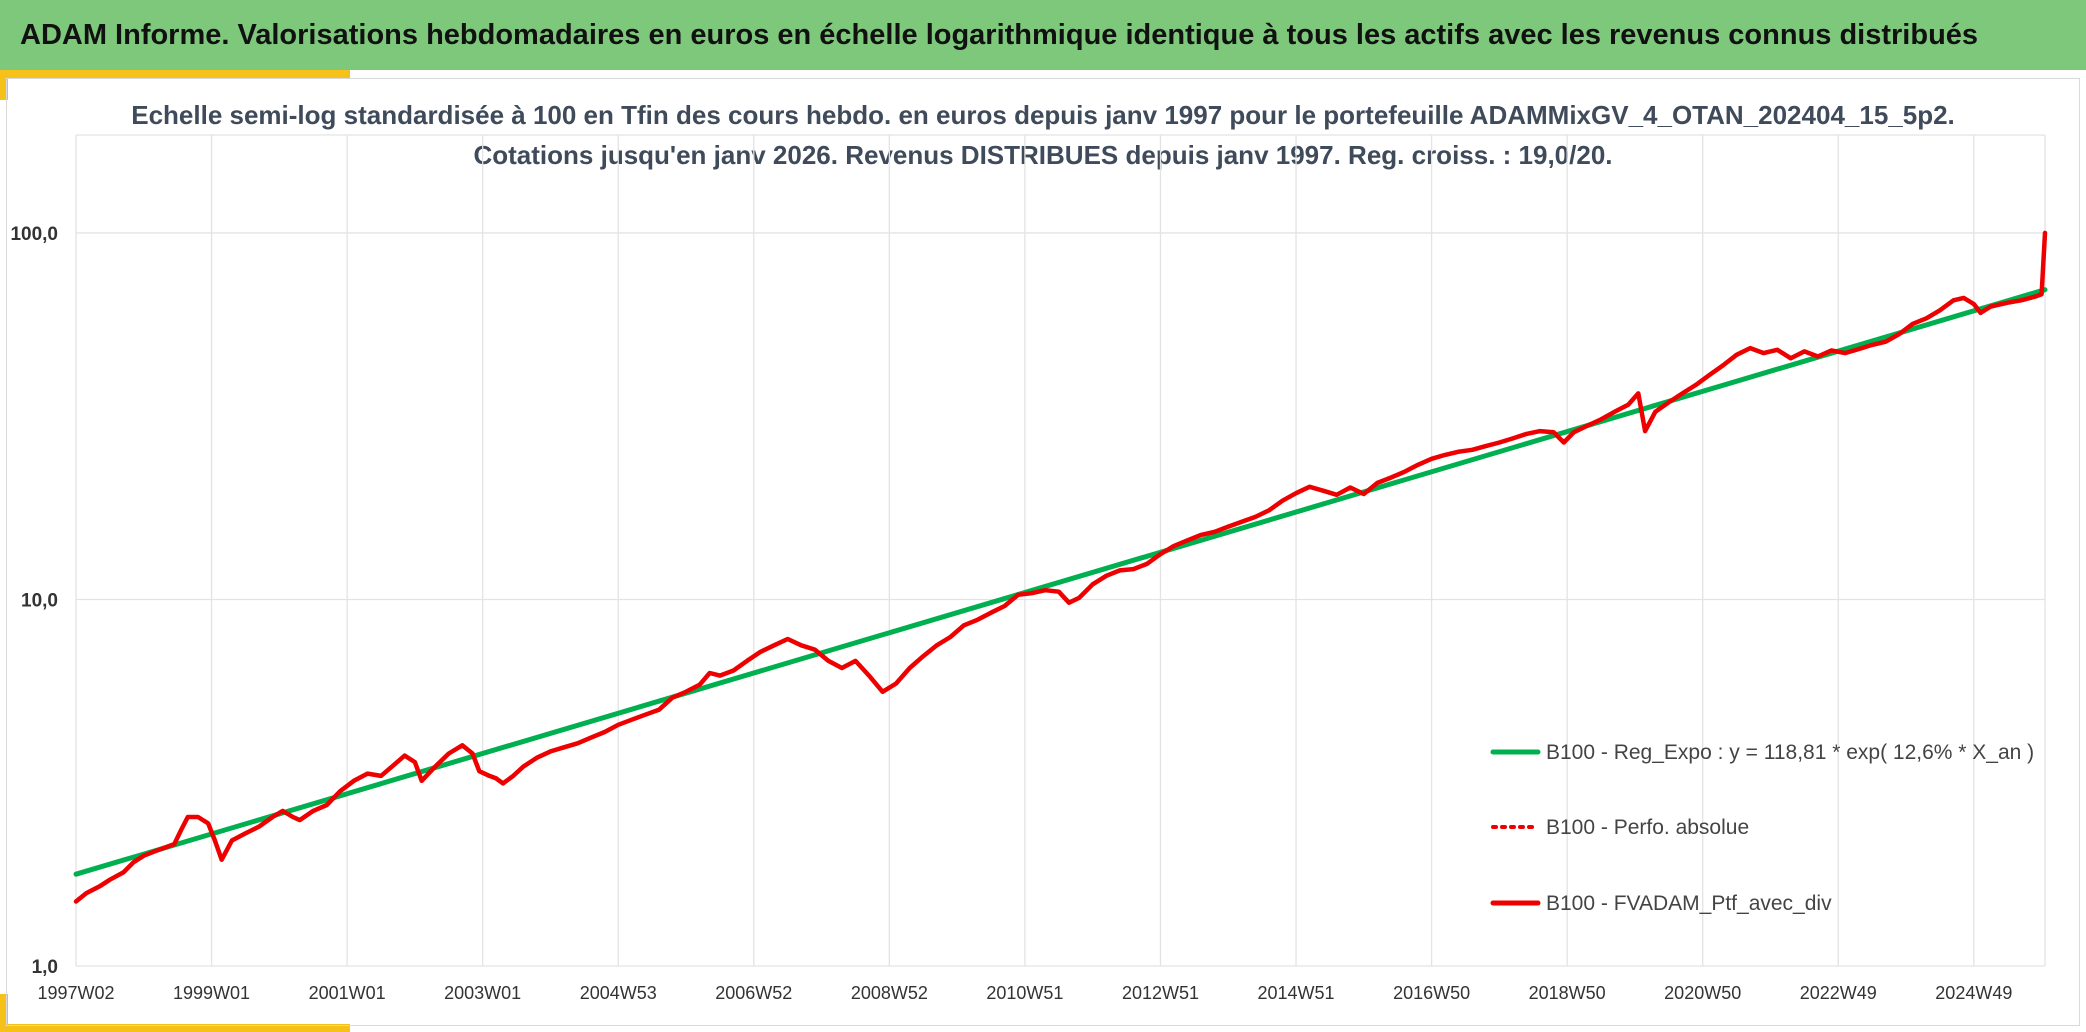 Image resolution: width=2086 pixels, height=1032 pixels. Describe the element at coordinates (347, 993) in the screenshot. I see `x-tick-label: 2001W01` at that location.